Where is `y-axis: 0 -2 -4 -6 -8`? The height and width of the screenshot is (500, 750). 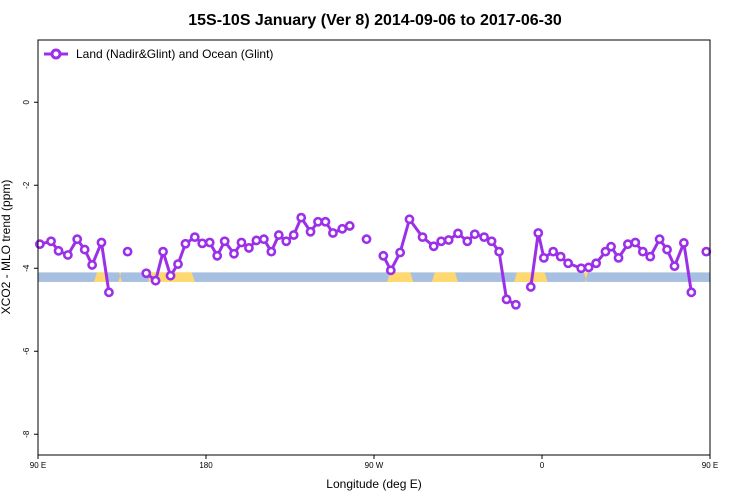
y-axis: 0 -2 -4 -6 -8 is located at coordinates (30, 268).